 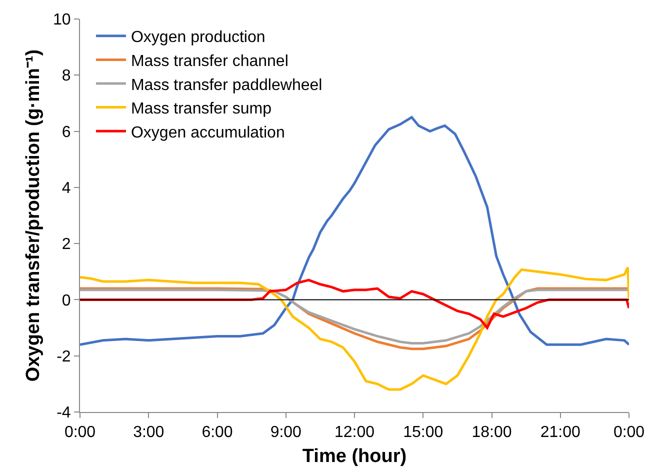 What do you see at coordinates (286, 433) in the screenshot?
I see `x-tick-label: 9:00` at bounding box center [286, 433].